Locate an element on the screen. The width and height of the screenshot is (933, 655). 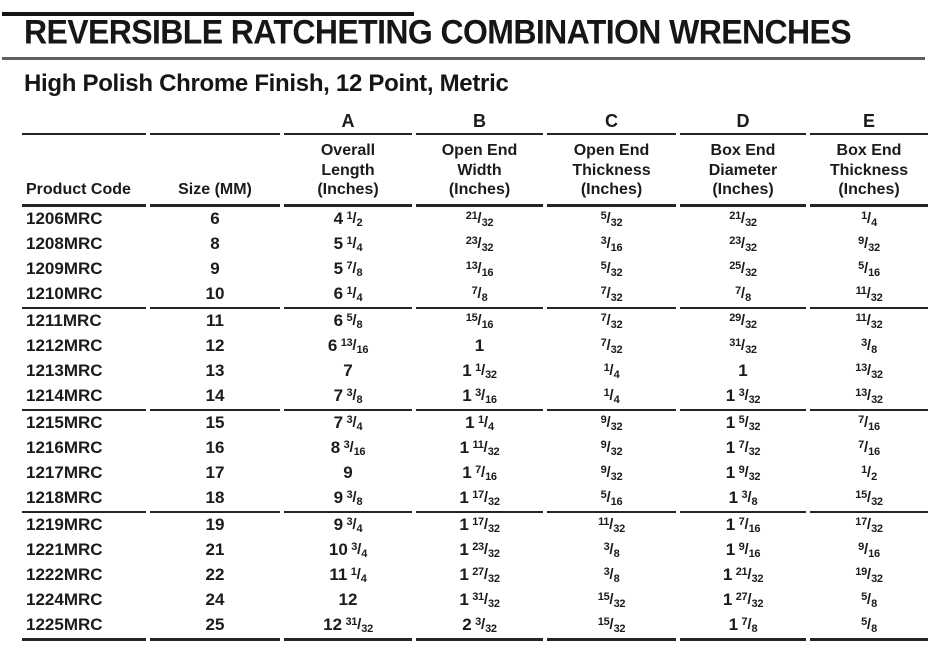
measurement-cell-e: 13/32 is located at coordinates (869, 397).